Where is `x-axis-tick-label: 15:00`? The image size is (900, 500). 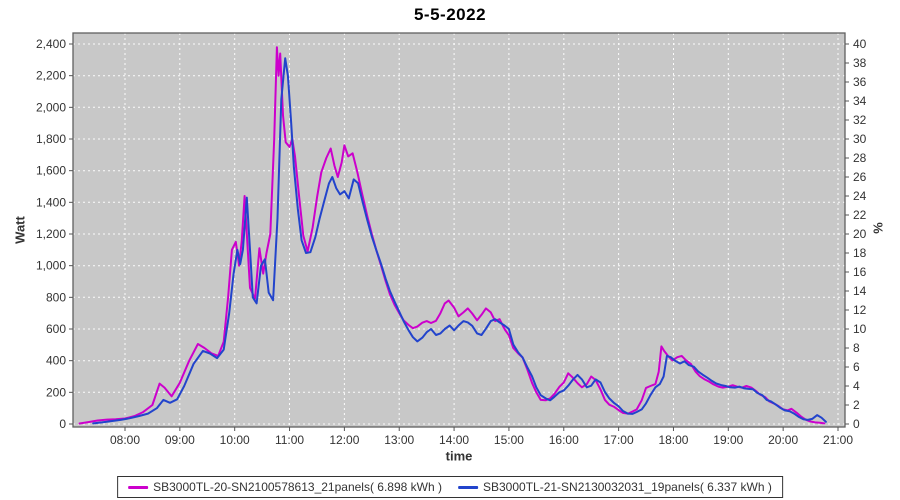
x-axis-tick-label: 15:00 is located at coordinates (509, 440).